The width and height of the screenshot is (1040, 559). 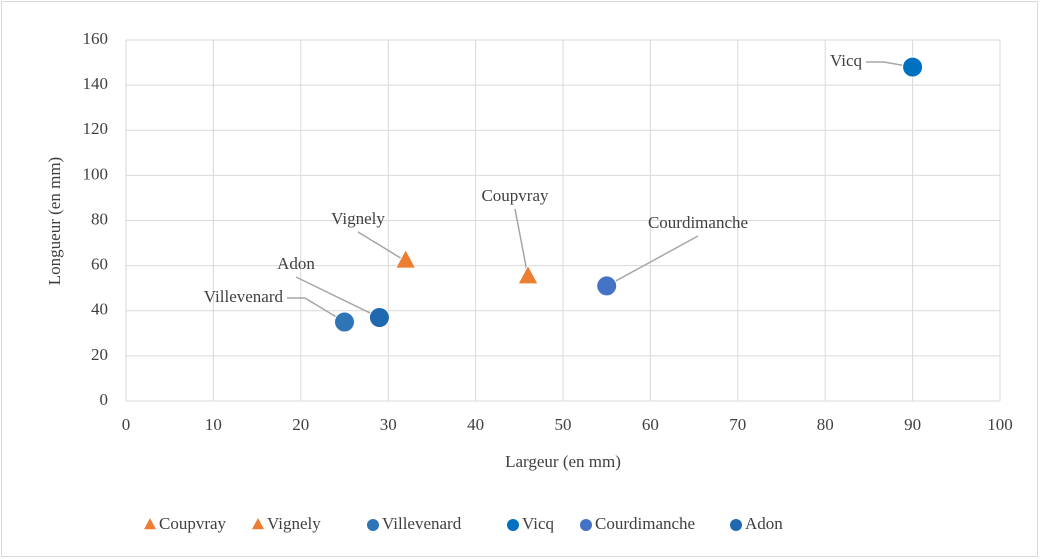 What do you see at coordinates (422, 523) in the screenshot?
I see `legend-label: Villevenard` at bounding box center [422, 523].